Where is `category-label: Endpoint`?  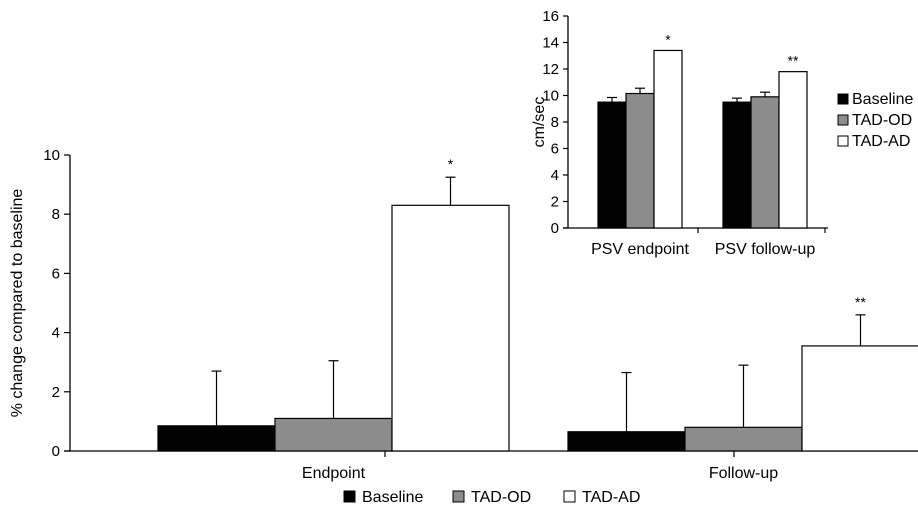
category-label: Endpoint is located at coordinates (334, 473).